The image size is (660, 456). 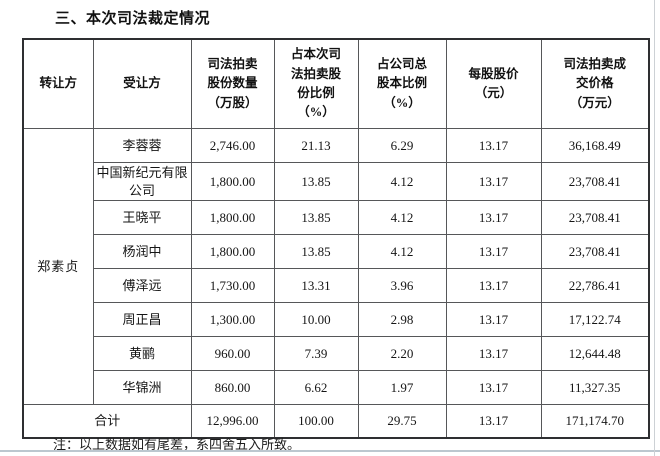 What do you see at coordinates (142, 252) in the screenshot?
I see `transferee-cell: 杨润中` at bounding box center [142, 252].